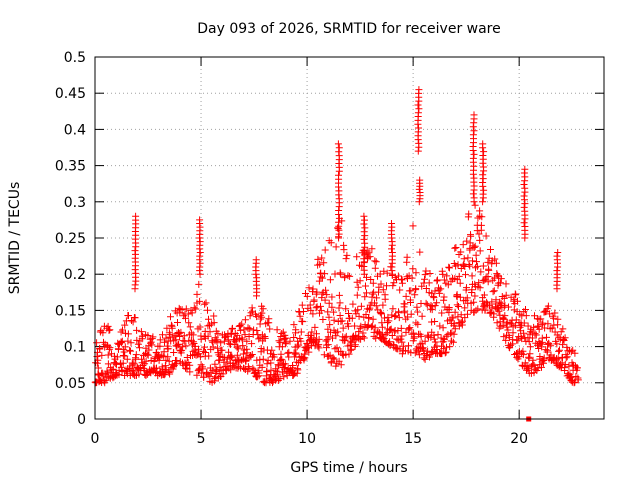 This screenshot has width=640, height=480. I want to click on x-axis-label: GPS time / hours, so click(348, 468).